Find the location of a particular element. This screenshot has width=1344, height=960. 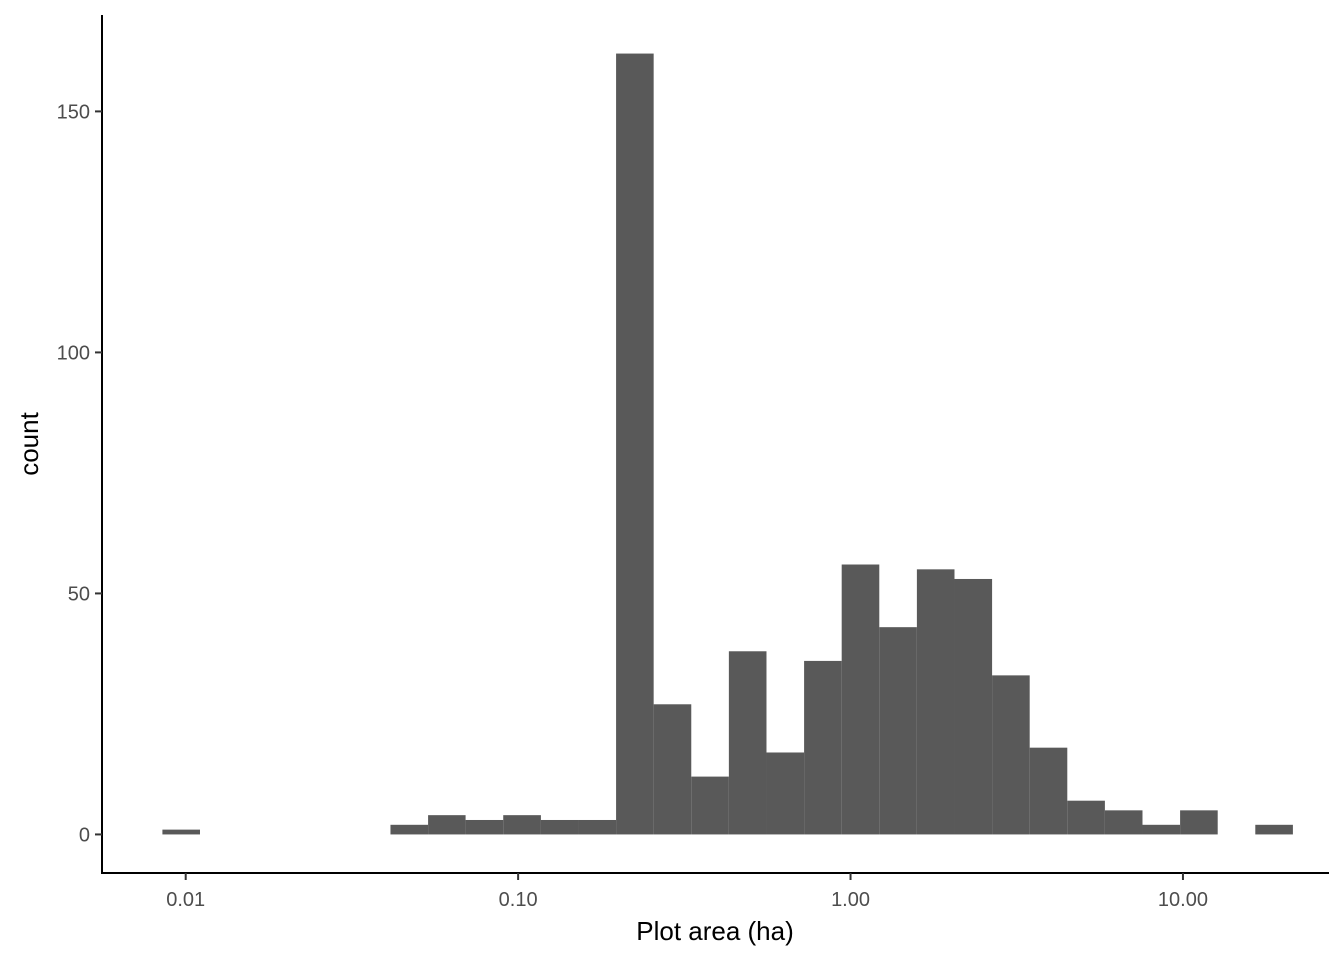

y-axis-title: count is located at coordinates (29, 443).